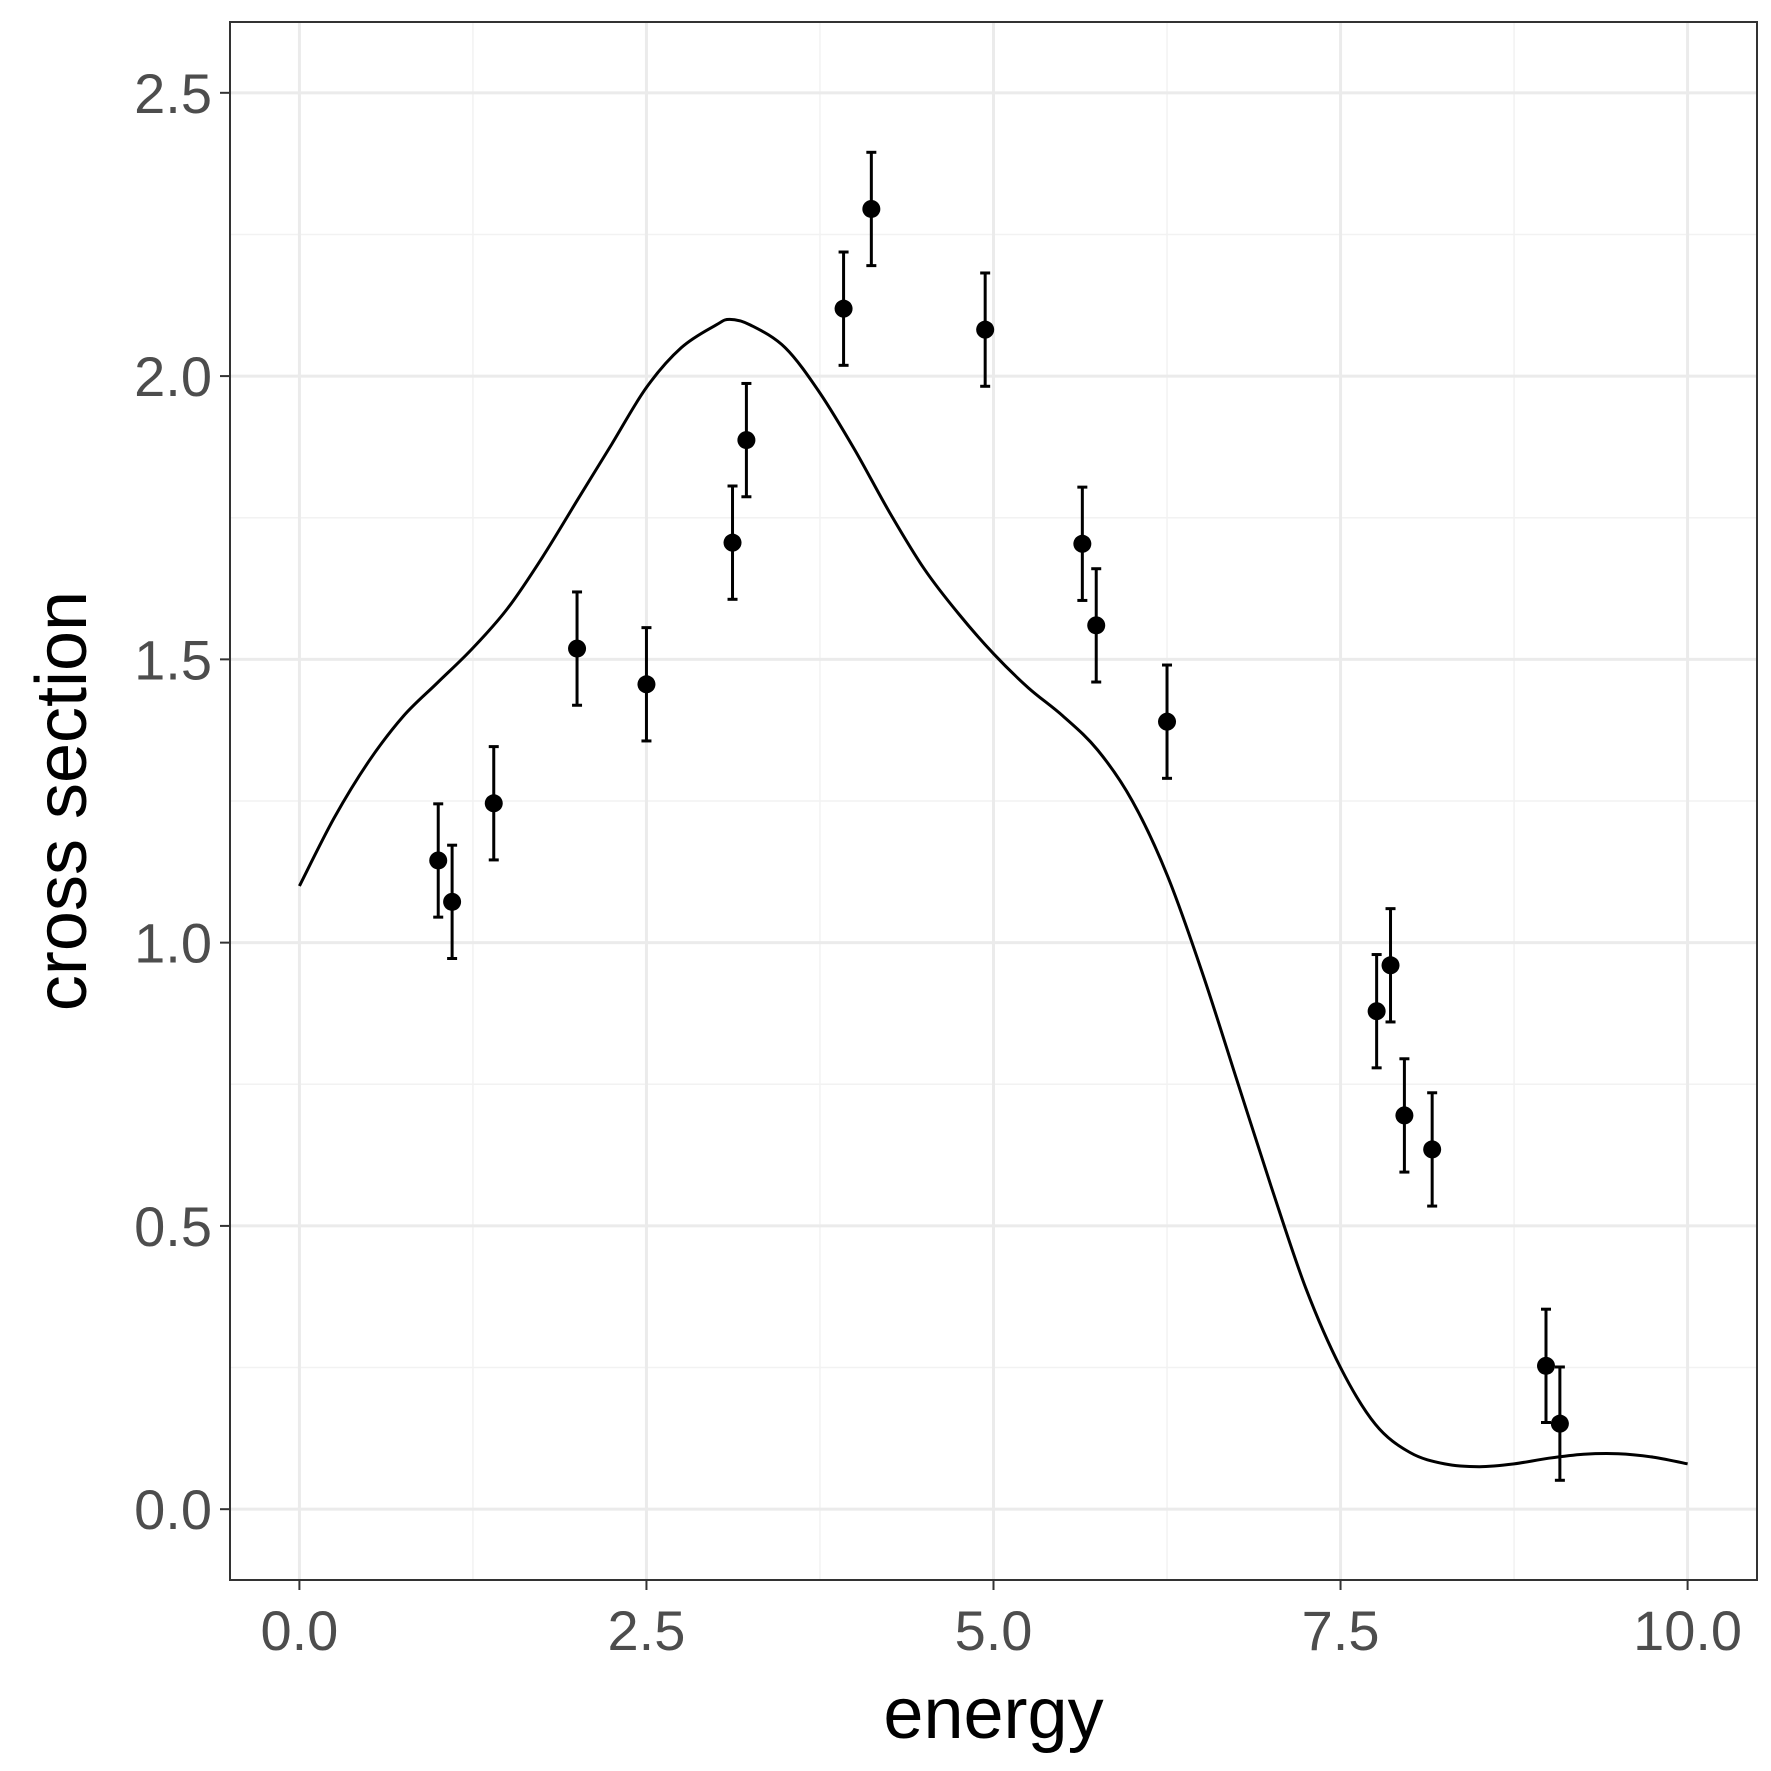  I want to click on y-tick-label: 0.0, so click(173, 1509).